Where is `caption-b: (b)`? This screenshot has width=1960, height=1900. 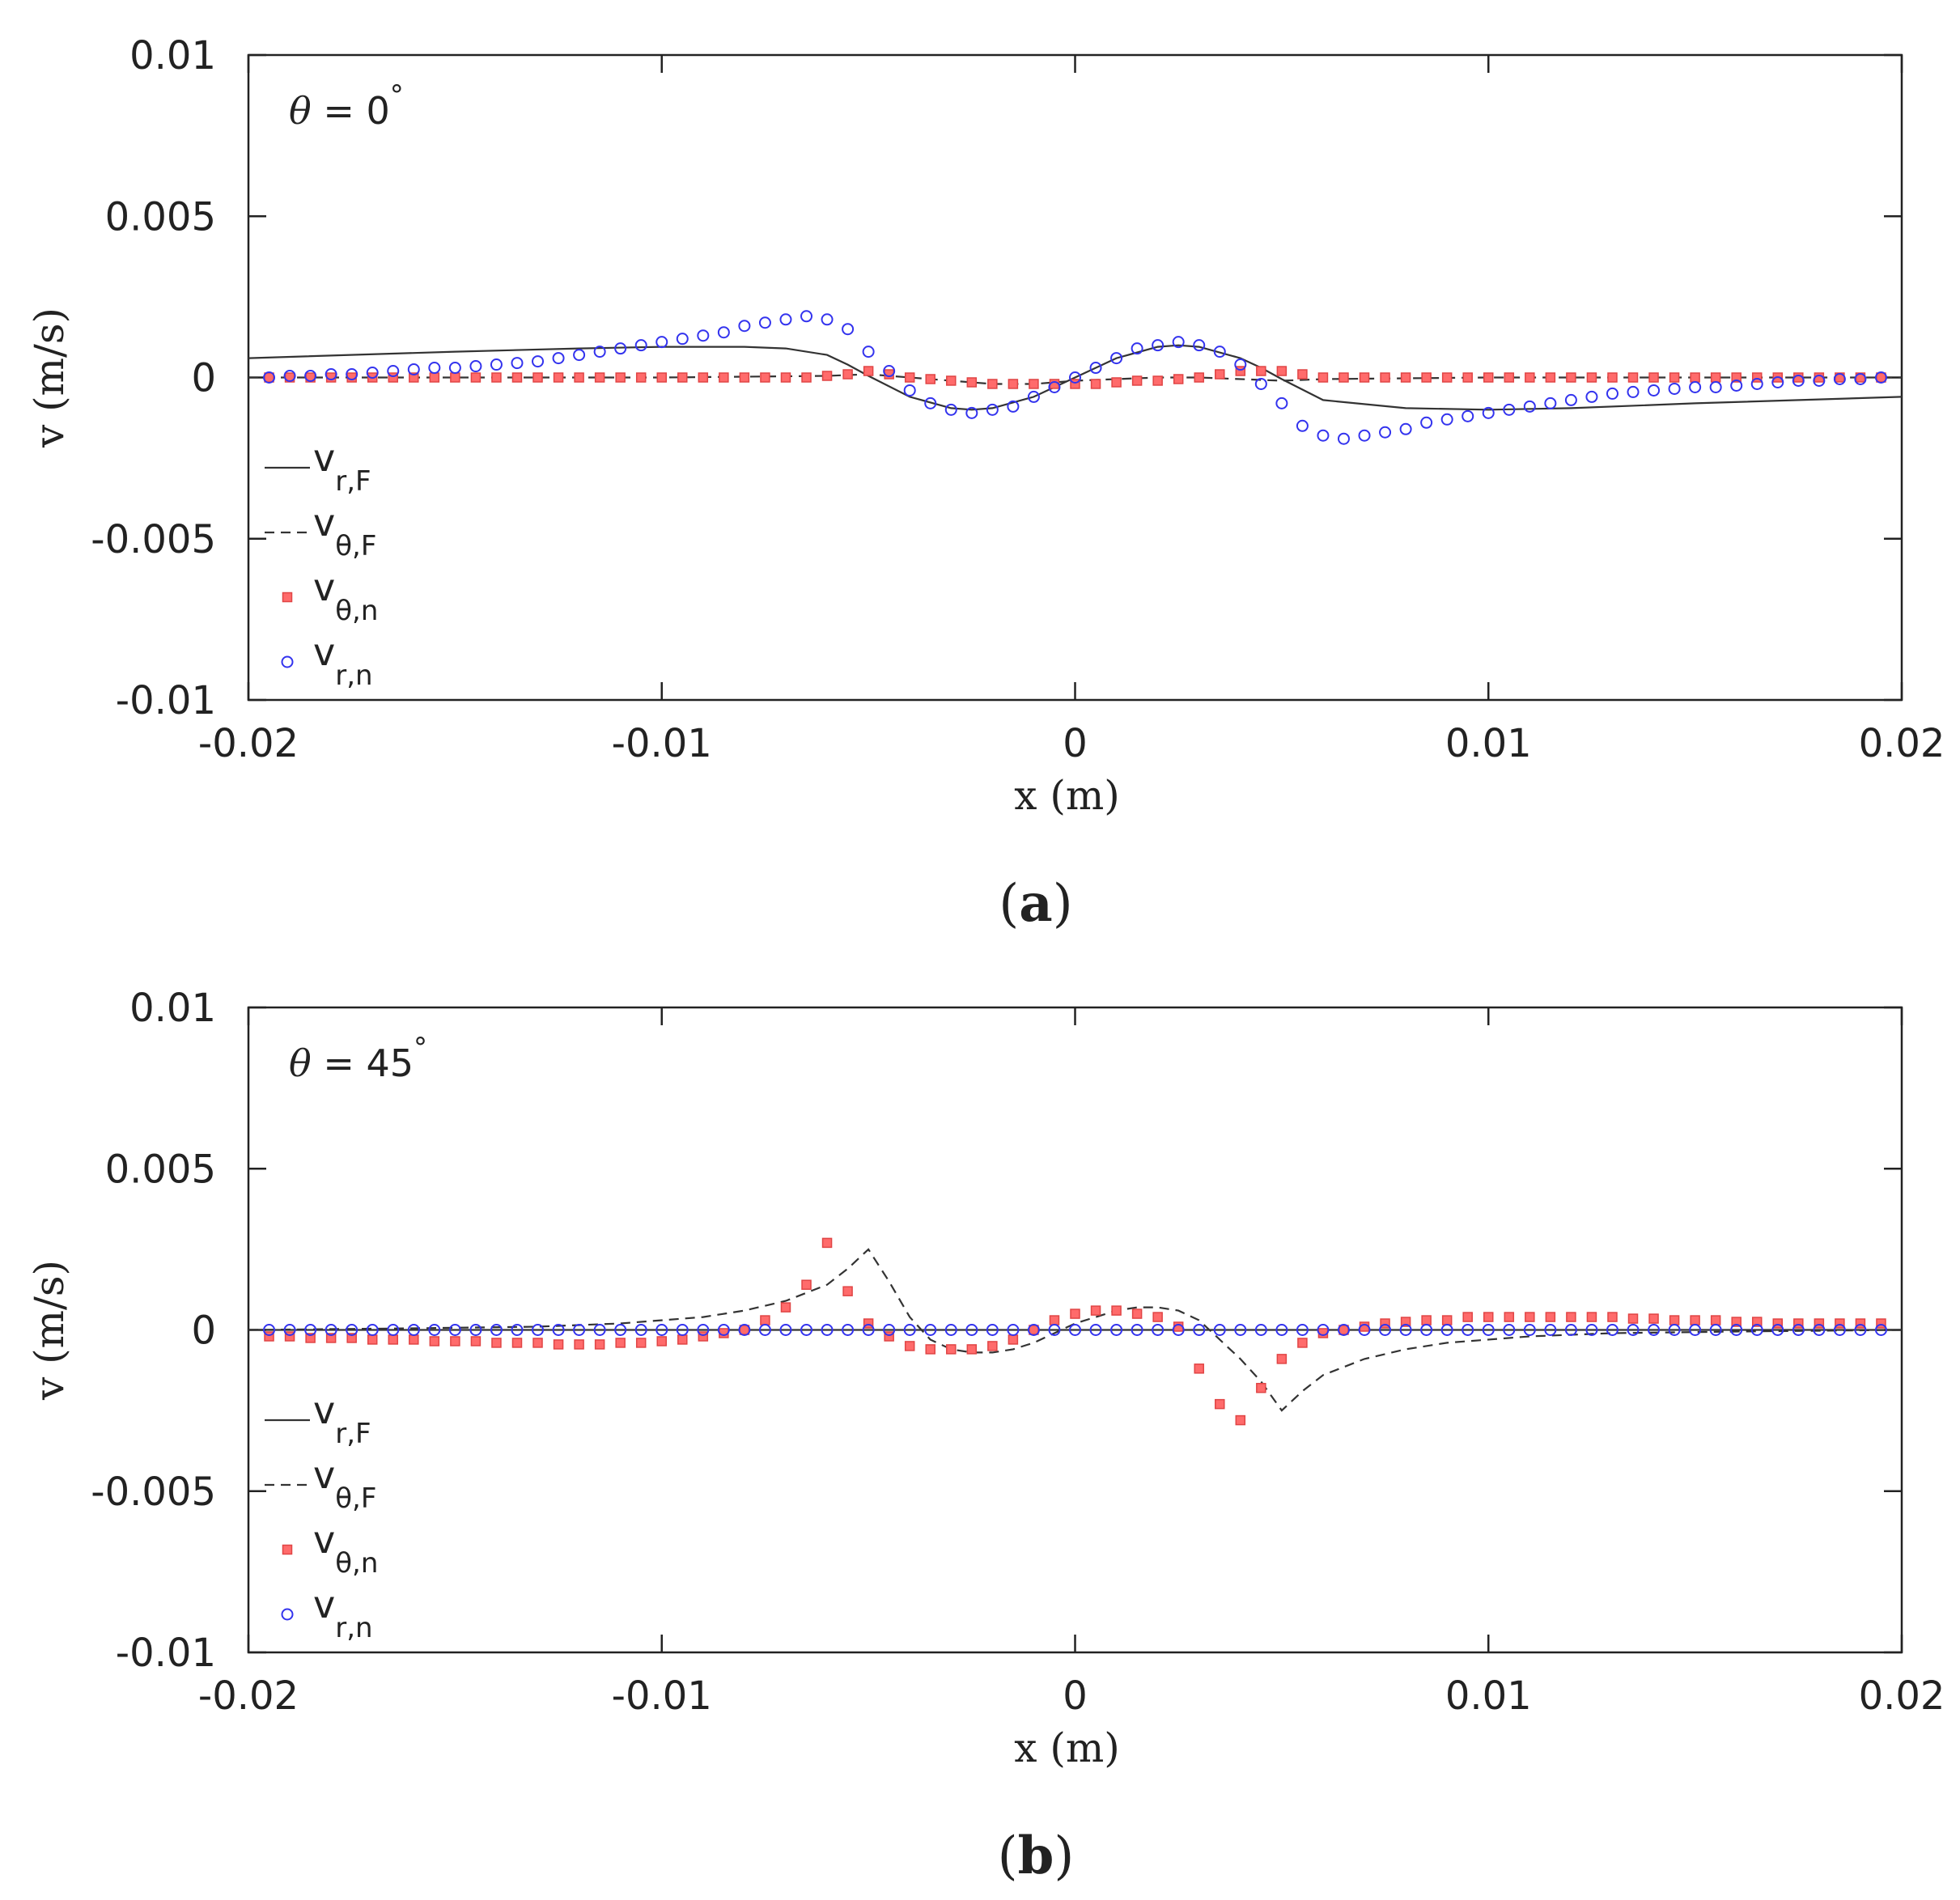
caption-b: (b) is located at coordinates (1037, 1856).